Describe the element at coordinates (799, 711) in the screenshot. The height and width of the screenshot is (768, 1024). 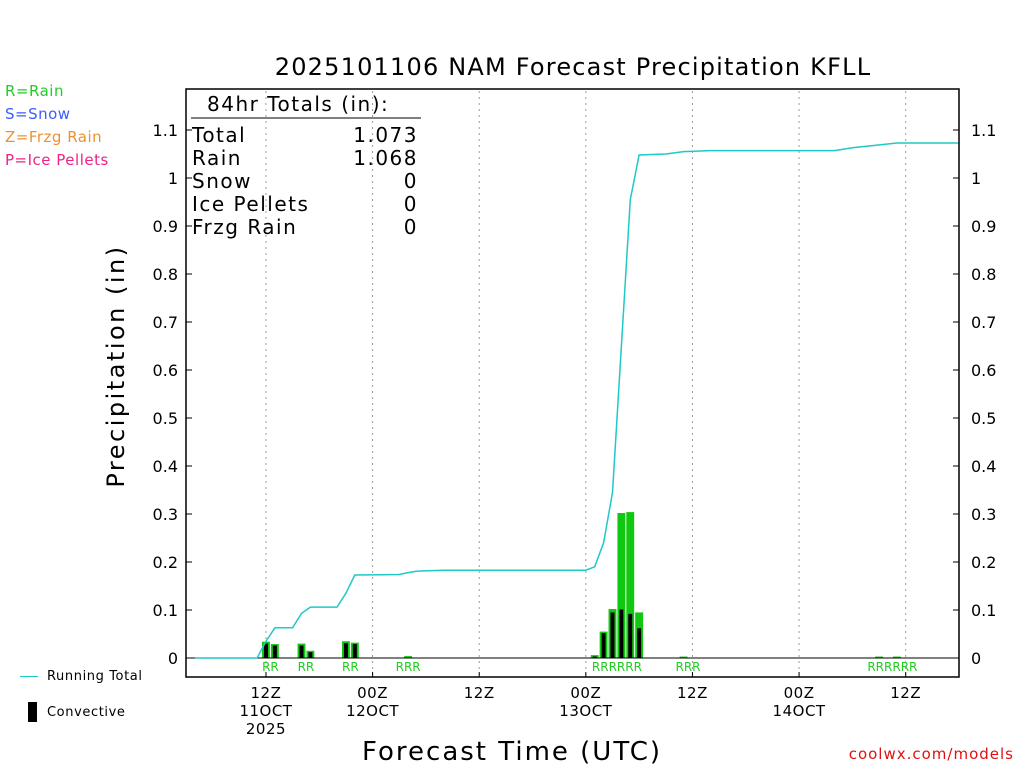
I see `x-tick-label: 14OCT` at that location.